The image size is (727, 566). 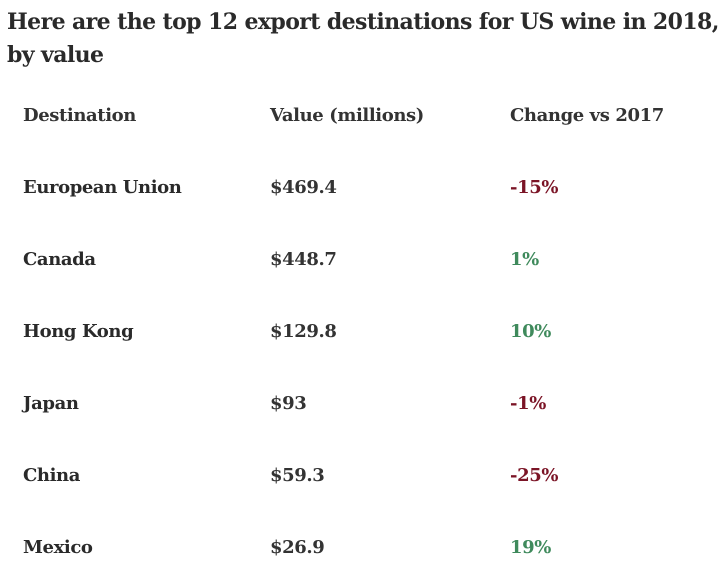 I want to click on destination-cell: Hong Kong, so click(x=78, y=331).